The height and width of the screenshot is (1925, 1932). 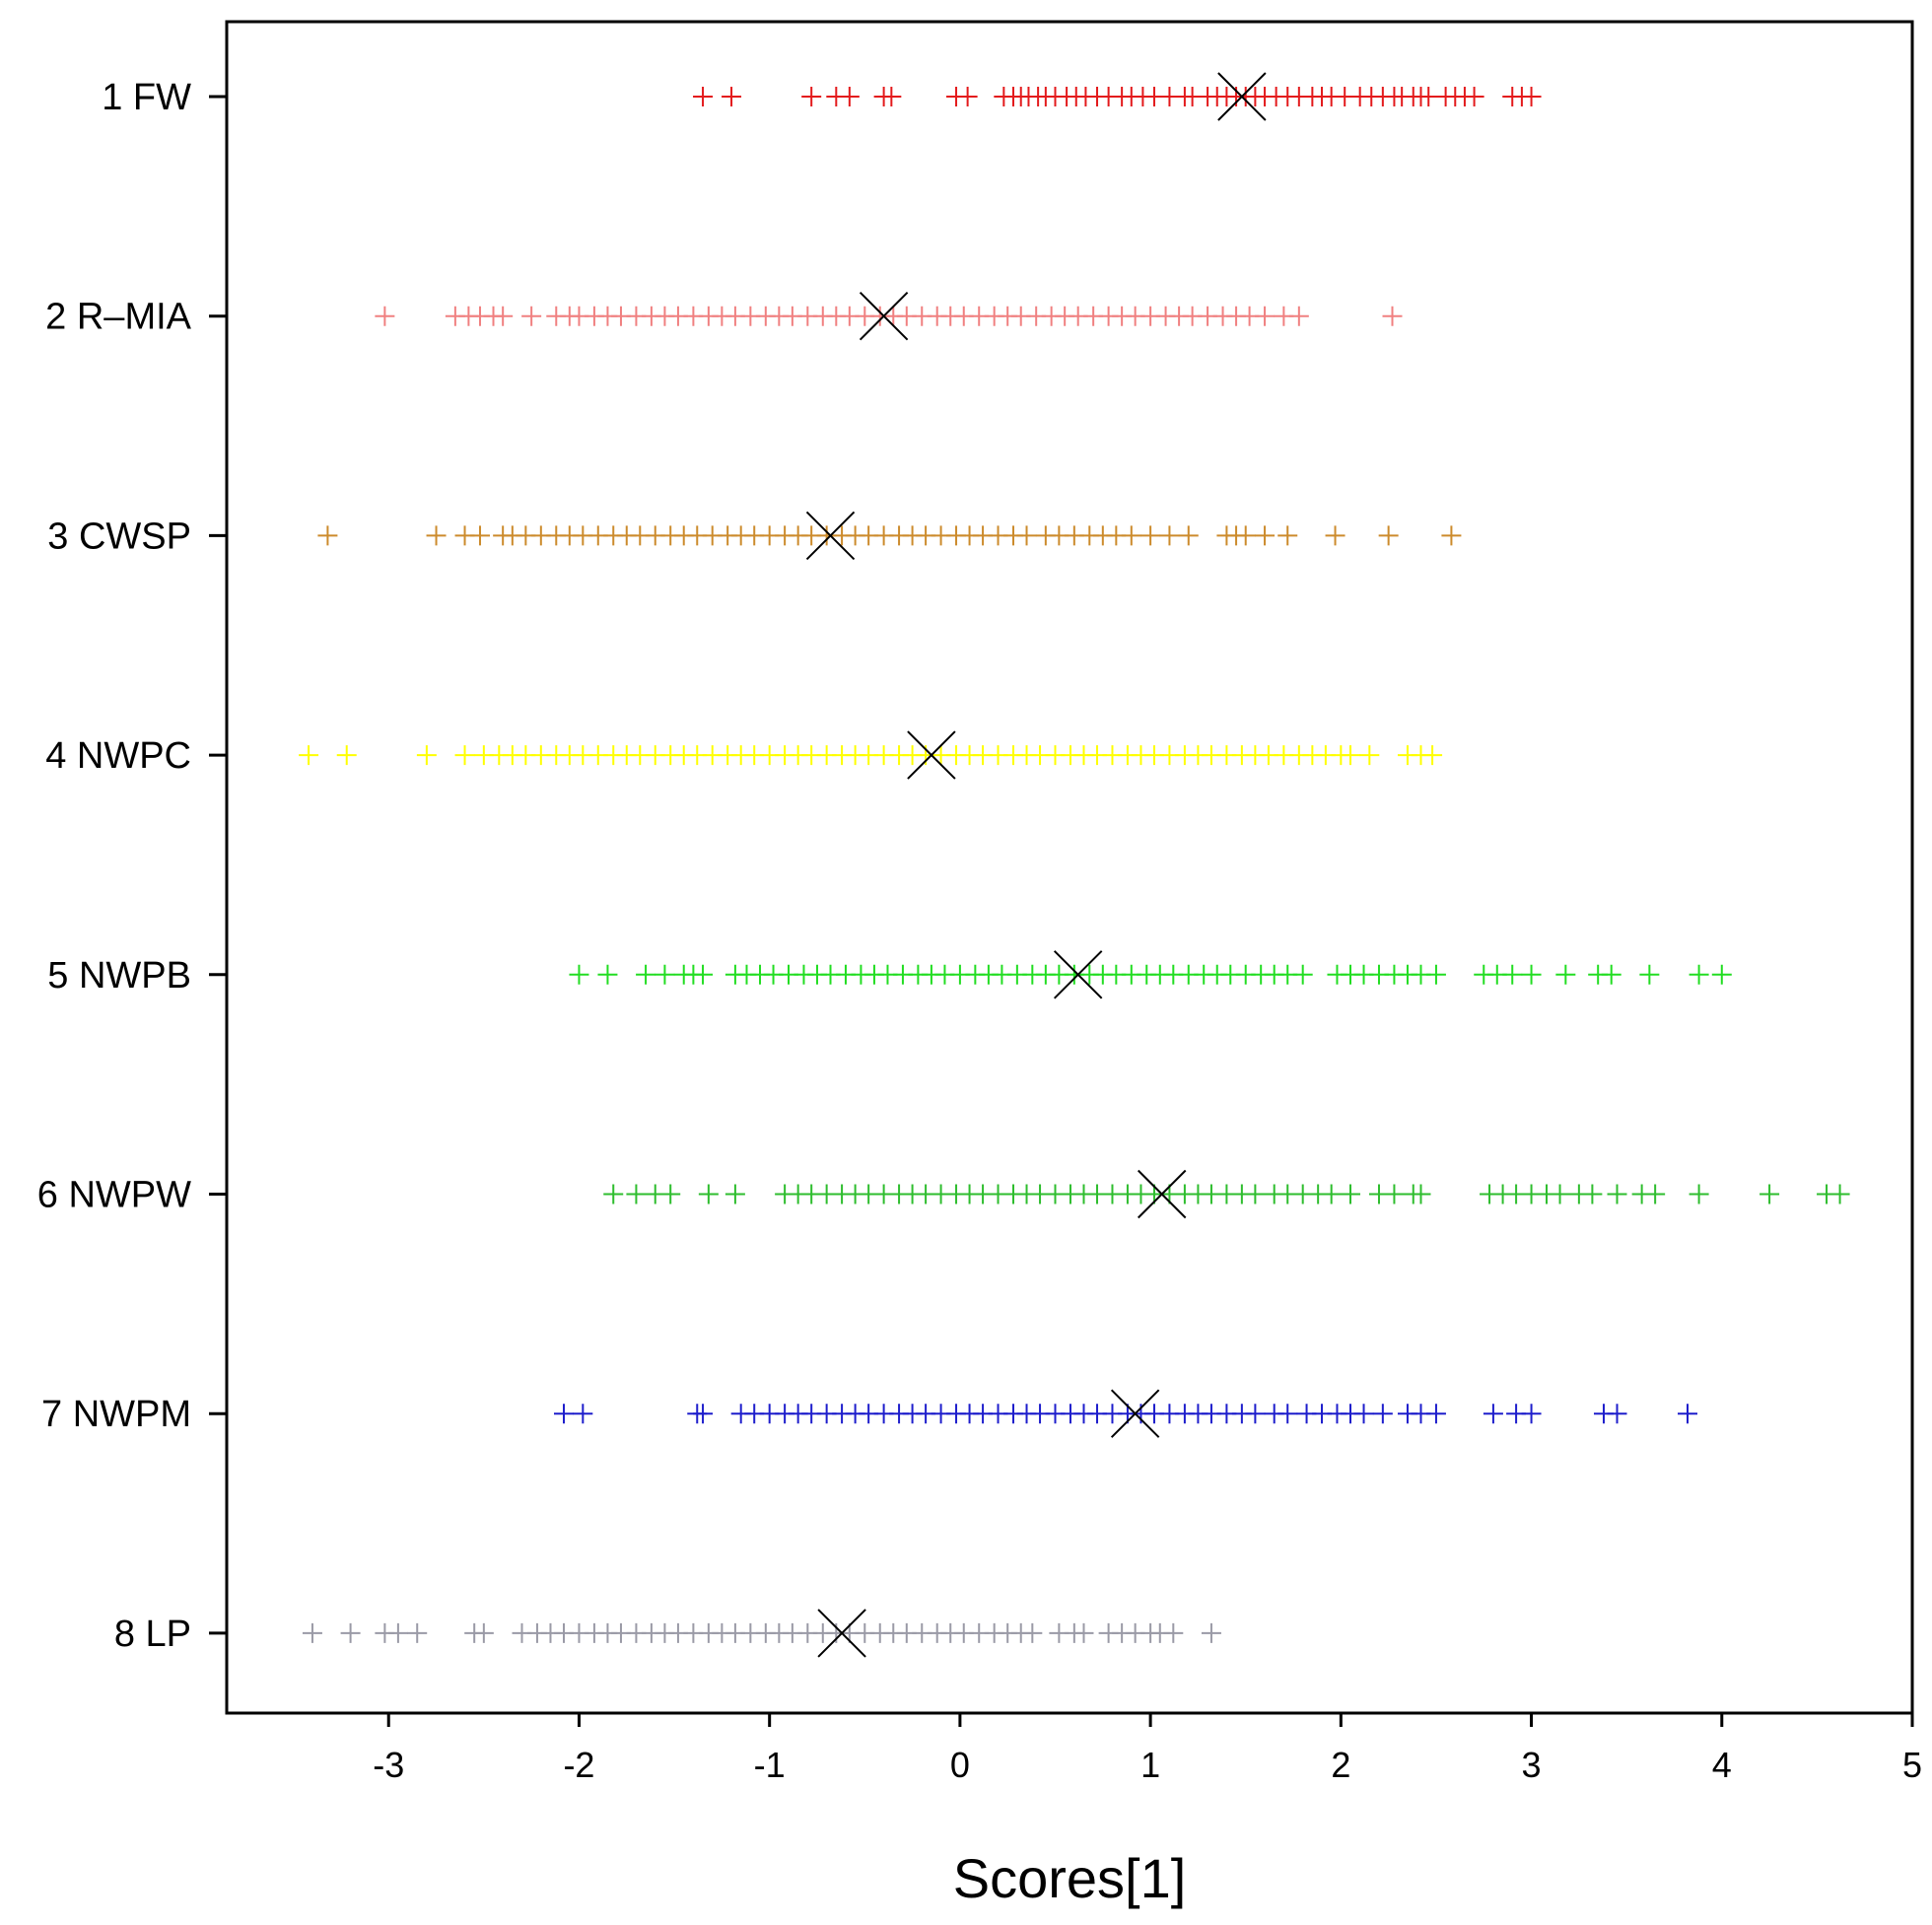 I want to click on y-tick-label: 1 FW, so click(x=147, y=97).